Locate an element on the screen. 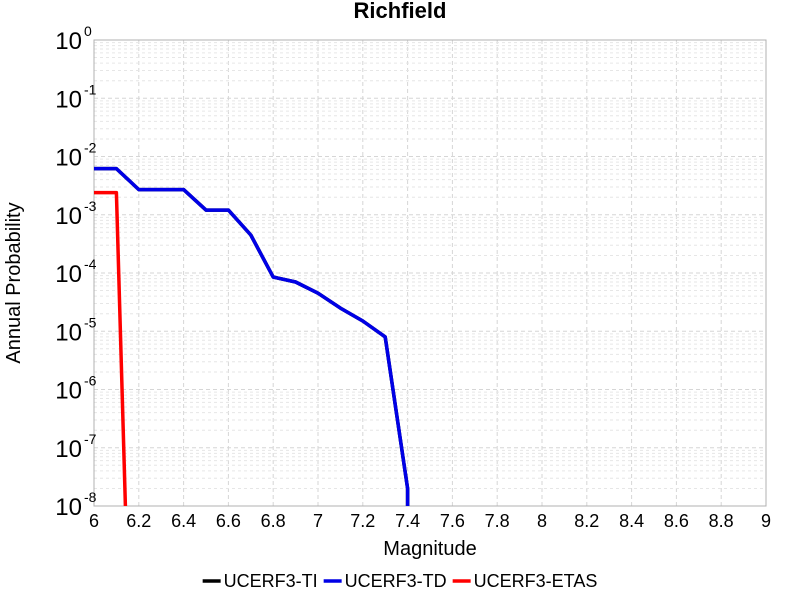 The image size is (800, 600). y-tick-exponent: -4 is located at coordinates (90, 264).